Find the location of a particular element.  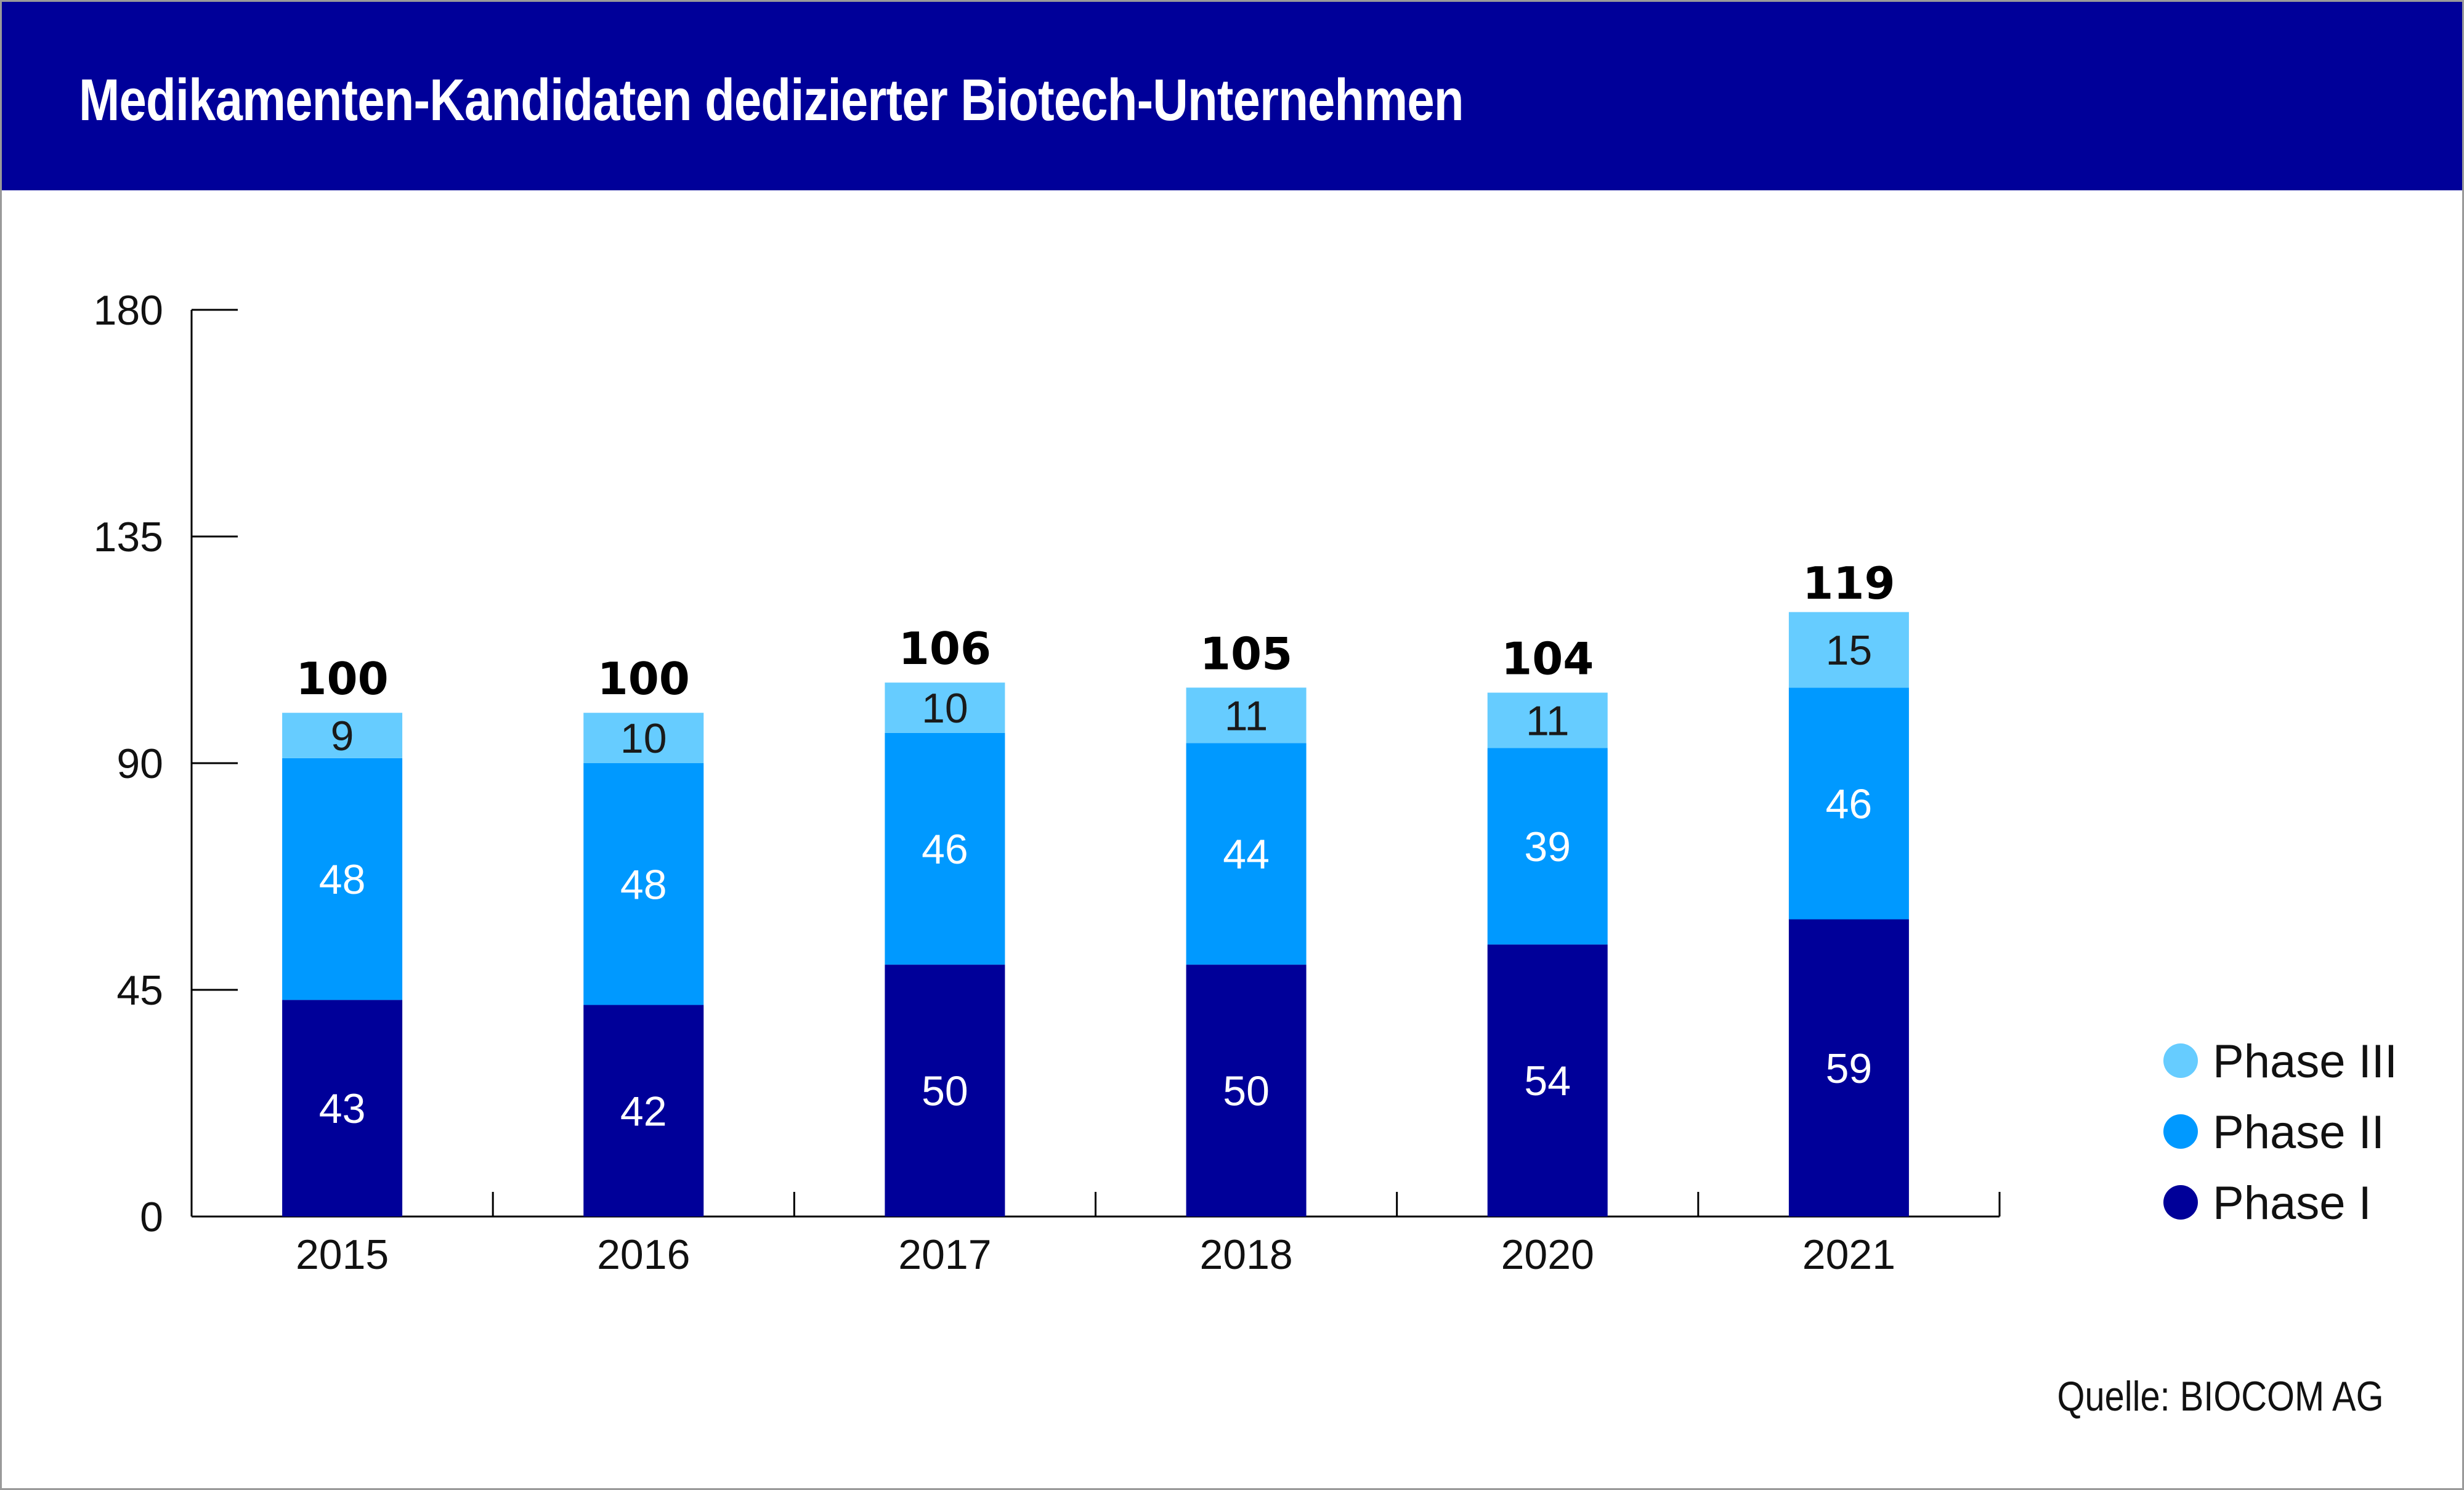

data-label: 43 is located at coordinates (342, 1108).